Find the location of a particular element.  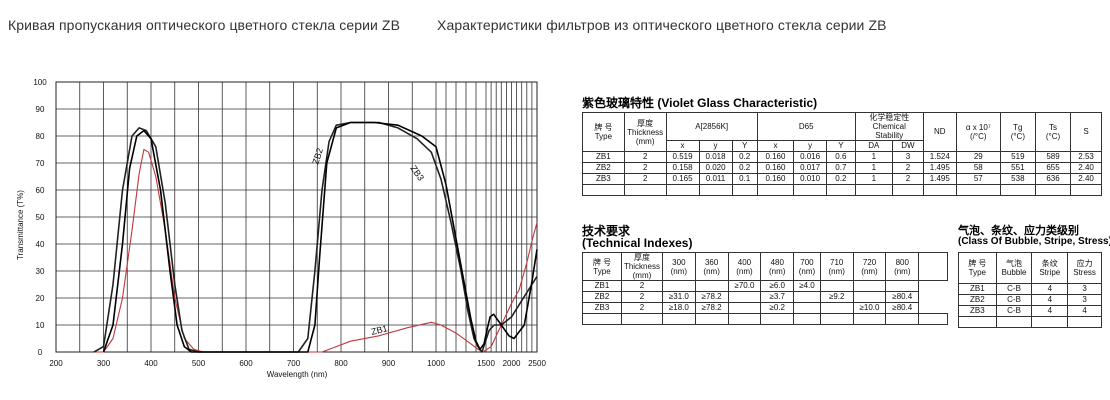

table-cell: 0.016 is located at coordinates (810, 157).